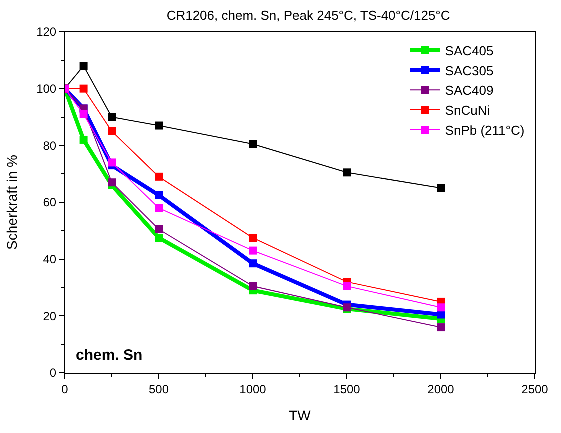 The image size is (561, 433). What do you see at coordinates (441, 389) in the screenshot?
I see `x-tick-label: 2000` at bounding box center [441, 389].